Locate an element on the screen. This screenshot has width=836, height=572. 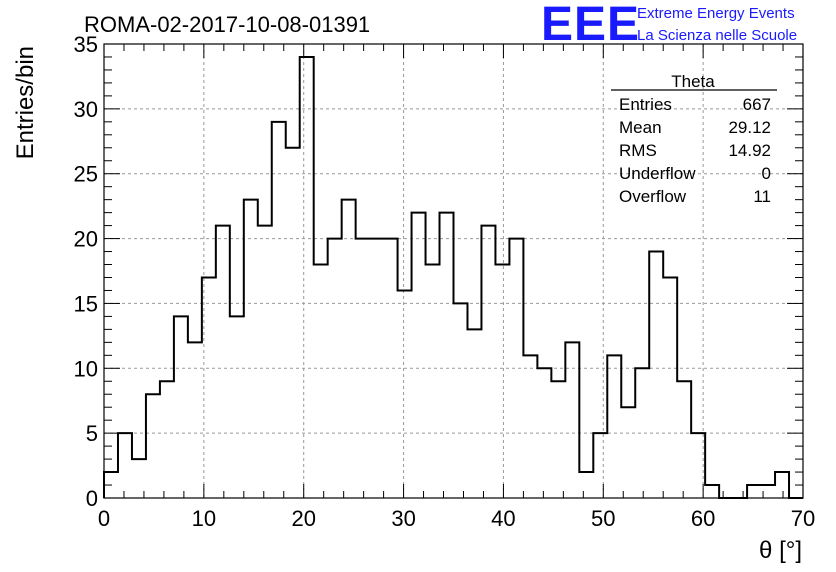
stats-row-label: Entries is located at coordinates (645, 104).